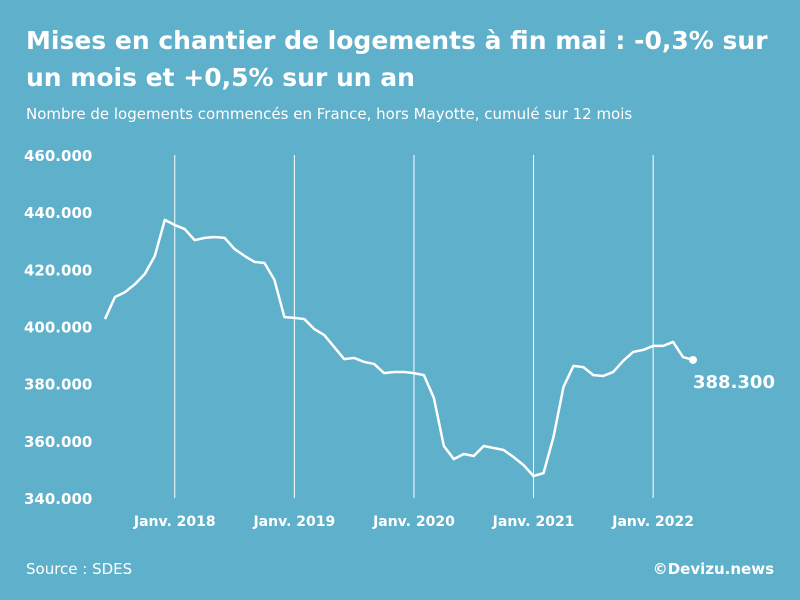  I want to click on y-tick-label: 420.000, so click(58, 270).